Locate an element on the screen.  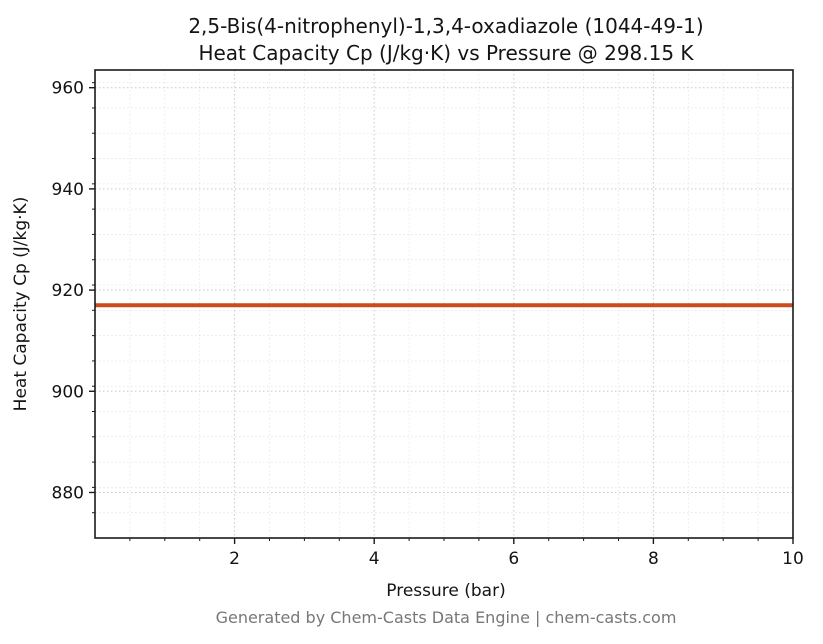
y-tick-label: 960 is located at coordinates (68, 89).